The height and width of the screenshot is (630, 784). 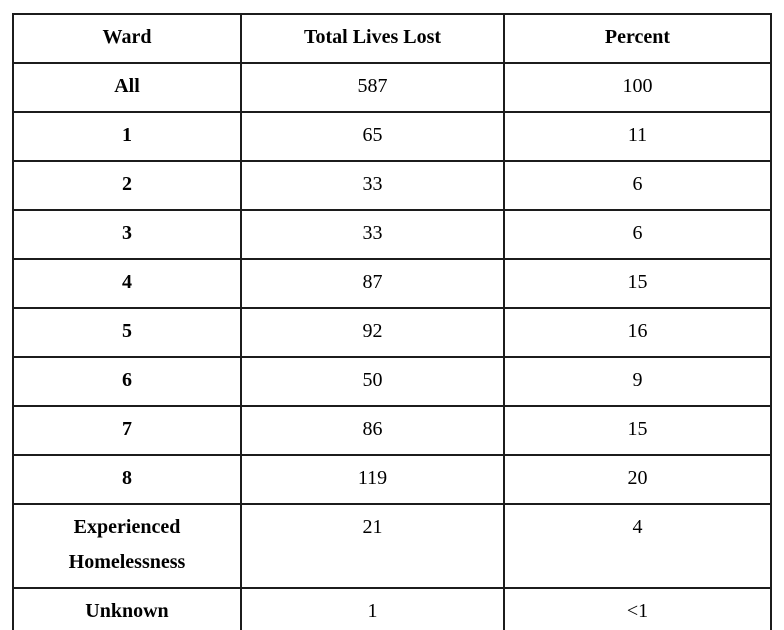 I want to click on table-row: Unknown 1 <1, so click(x=392, y=608).